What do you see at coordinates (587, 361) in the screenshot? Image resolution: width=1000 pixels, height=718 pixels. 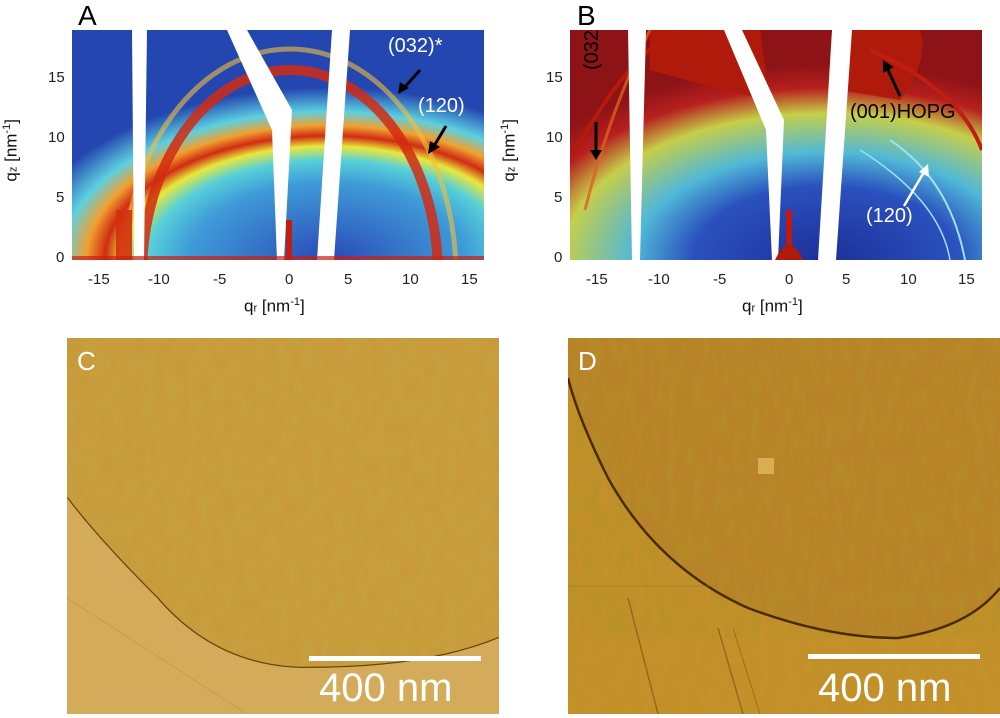 I see `panel-d-letter: D` at bounding box center [587, 361].